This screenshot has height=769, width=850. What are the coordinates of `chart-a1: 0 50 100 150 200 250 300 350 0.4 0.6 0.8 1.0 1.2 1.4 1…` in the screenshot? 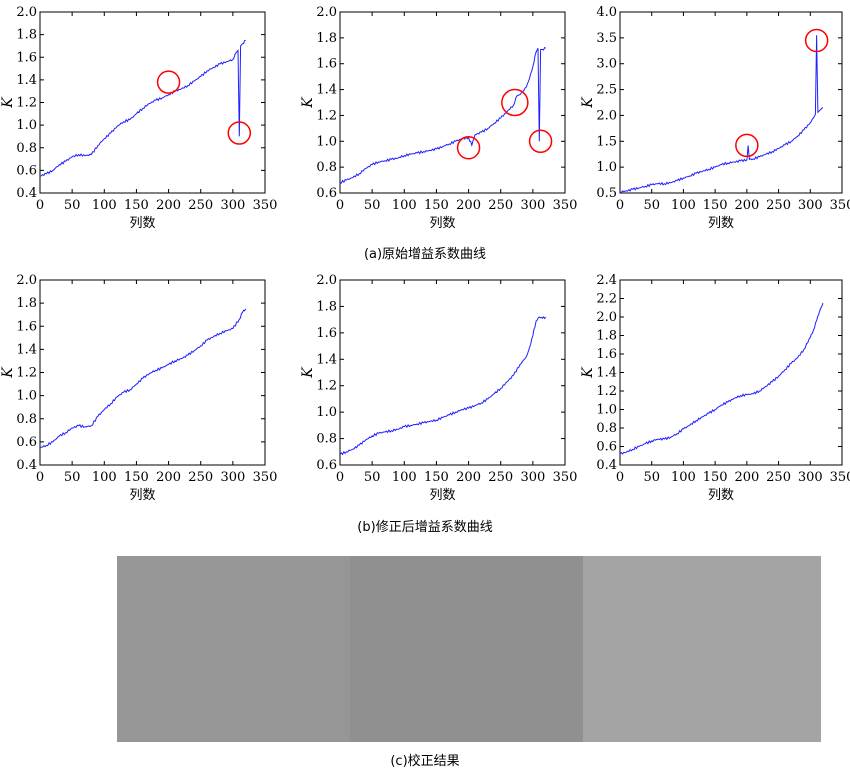 It's located at (138, 118).